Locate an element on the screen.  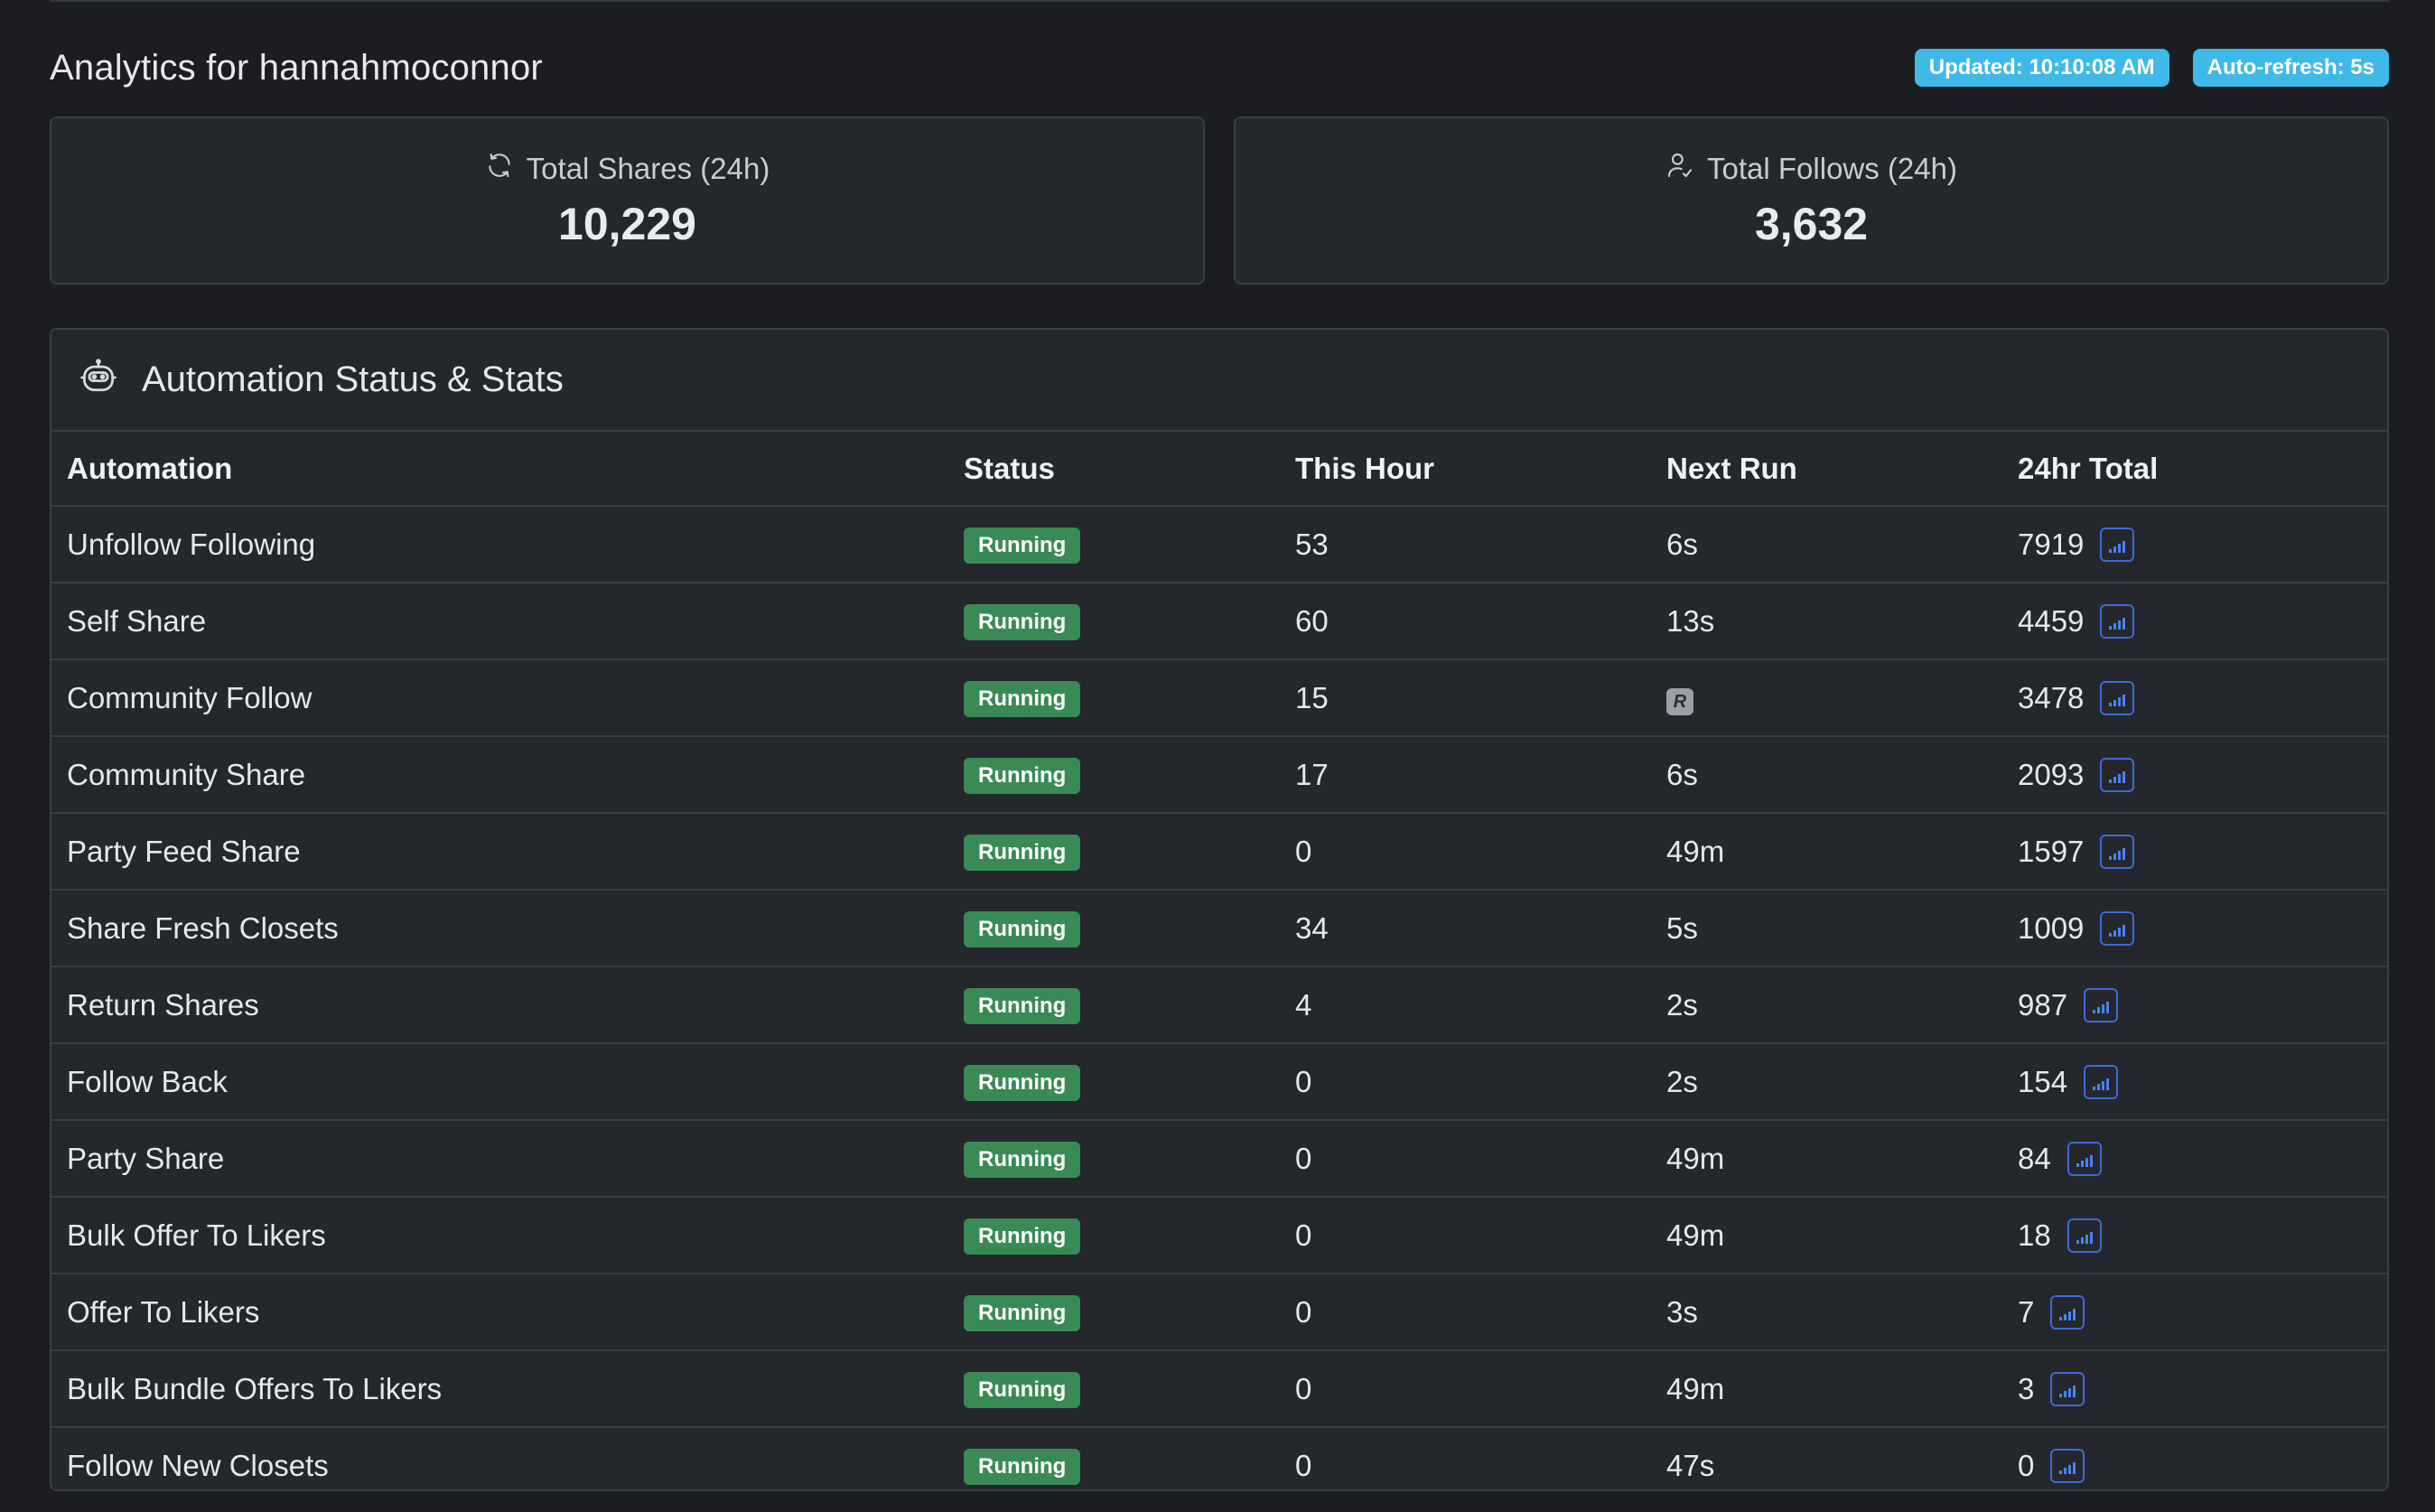
total-value: 4459 is located at coordinates (2051, 620).